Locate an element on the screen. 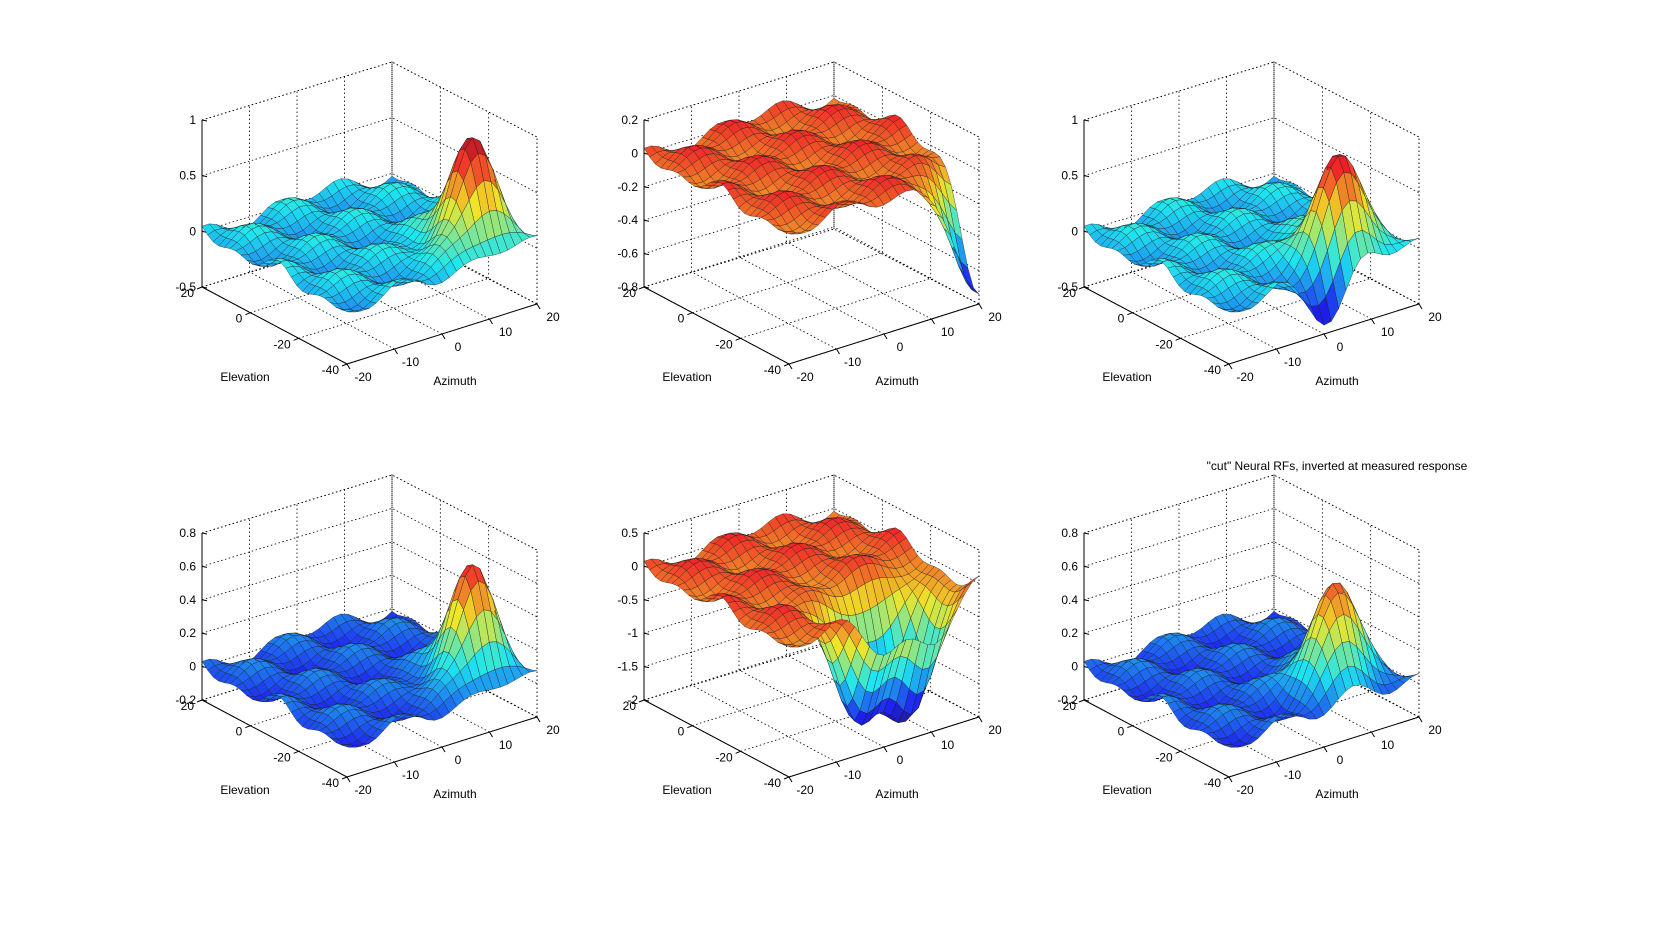  x-axis is located at coordinates (442, 747).